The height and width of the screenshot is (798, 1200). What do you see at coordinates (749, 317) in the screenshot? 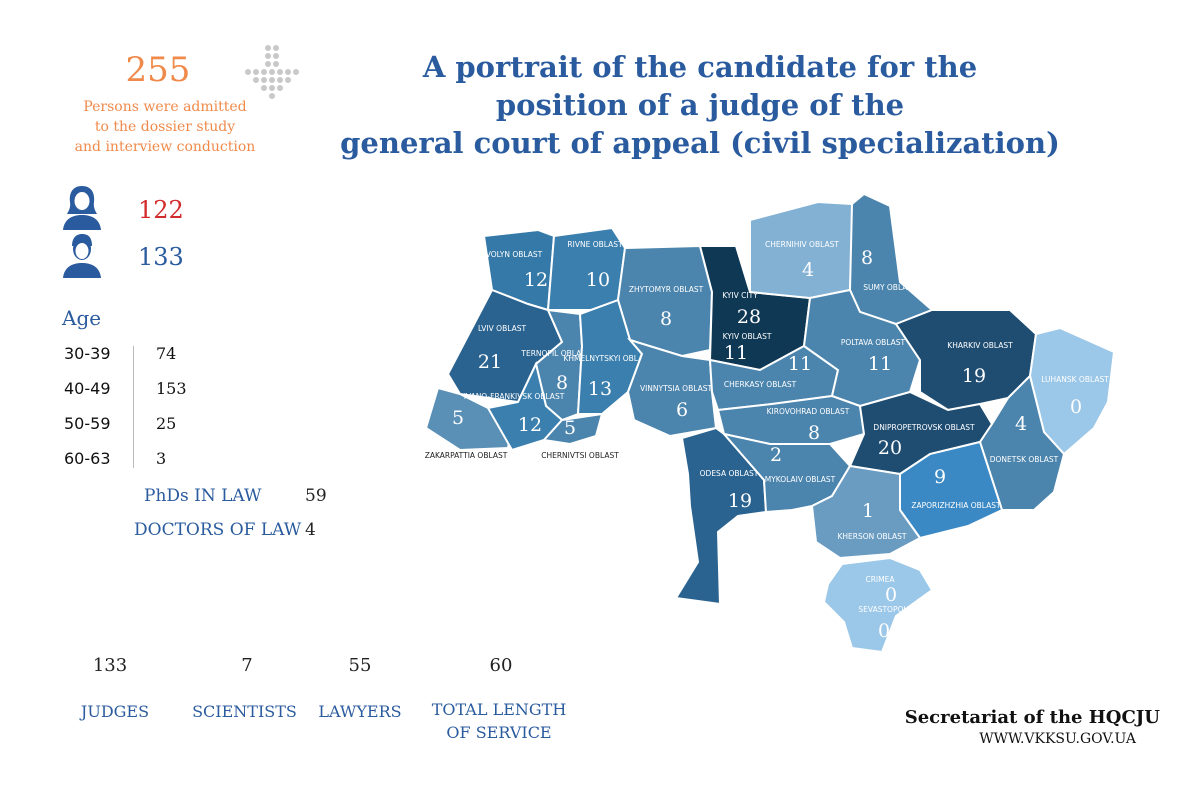
I see `svg-text: 28` at bounding box center [749, 317].